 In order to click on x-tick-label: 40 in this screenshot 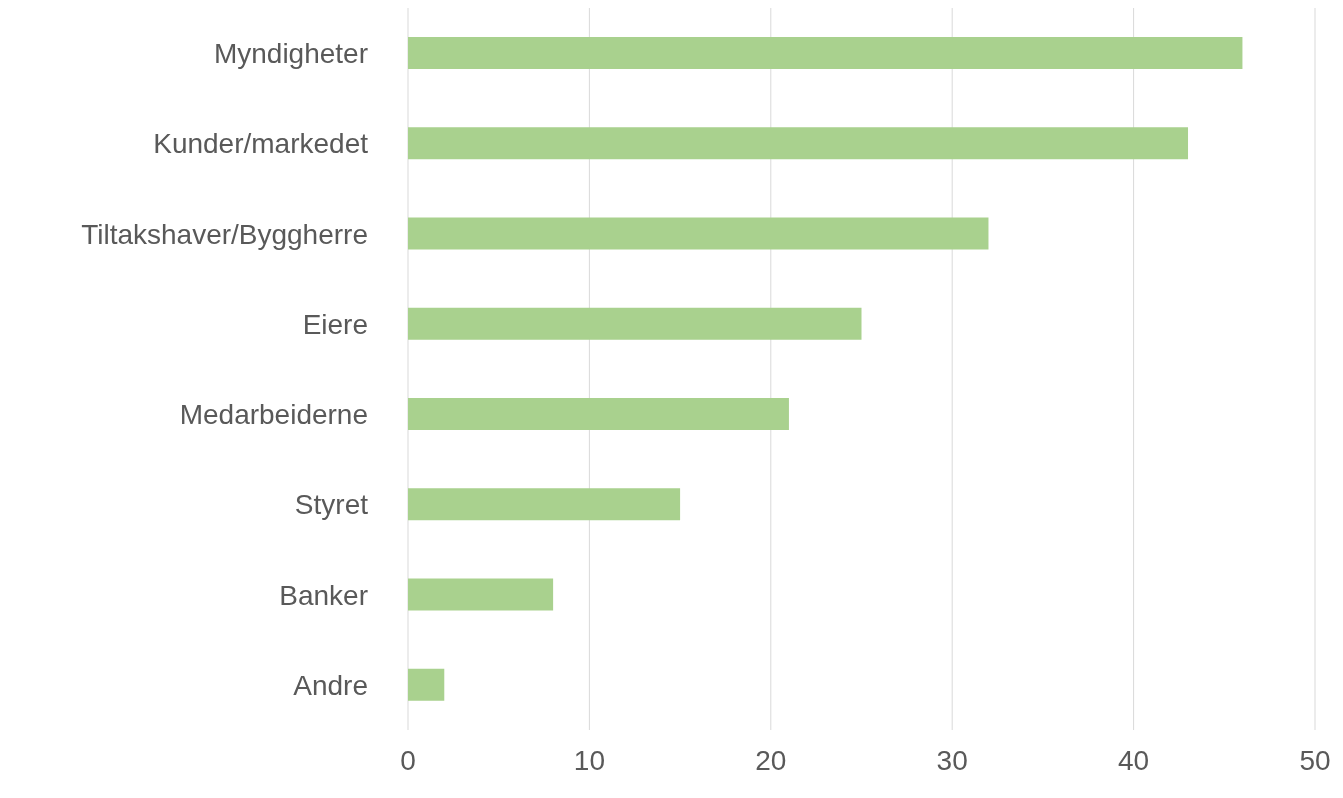, I will do `click(1134, 760)`.